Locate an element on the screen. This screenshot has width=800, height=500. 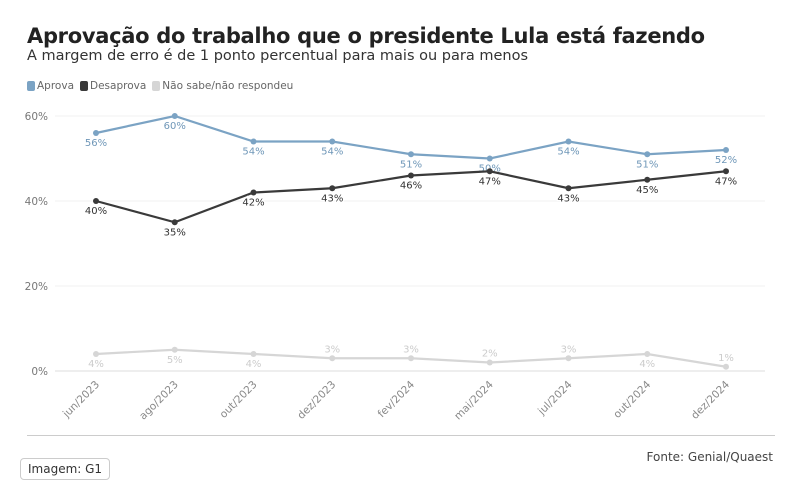
x-tick-label: fev/2024 is located at coordinates (397, 399).